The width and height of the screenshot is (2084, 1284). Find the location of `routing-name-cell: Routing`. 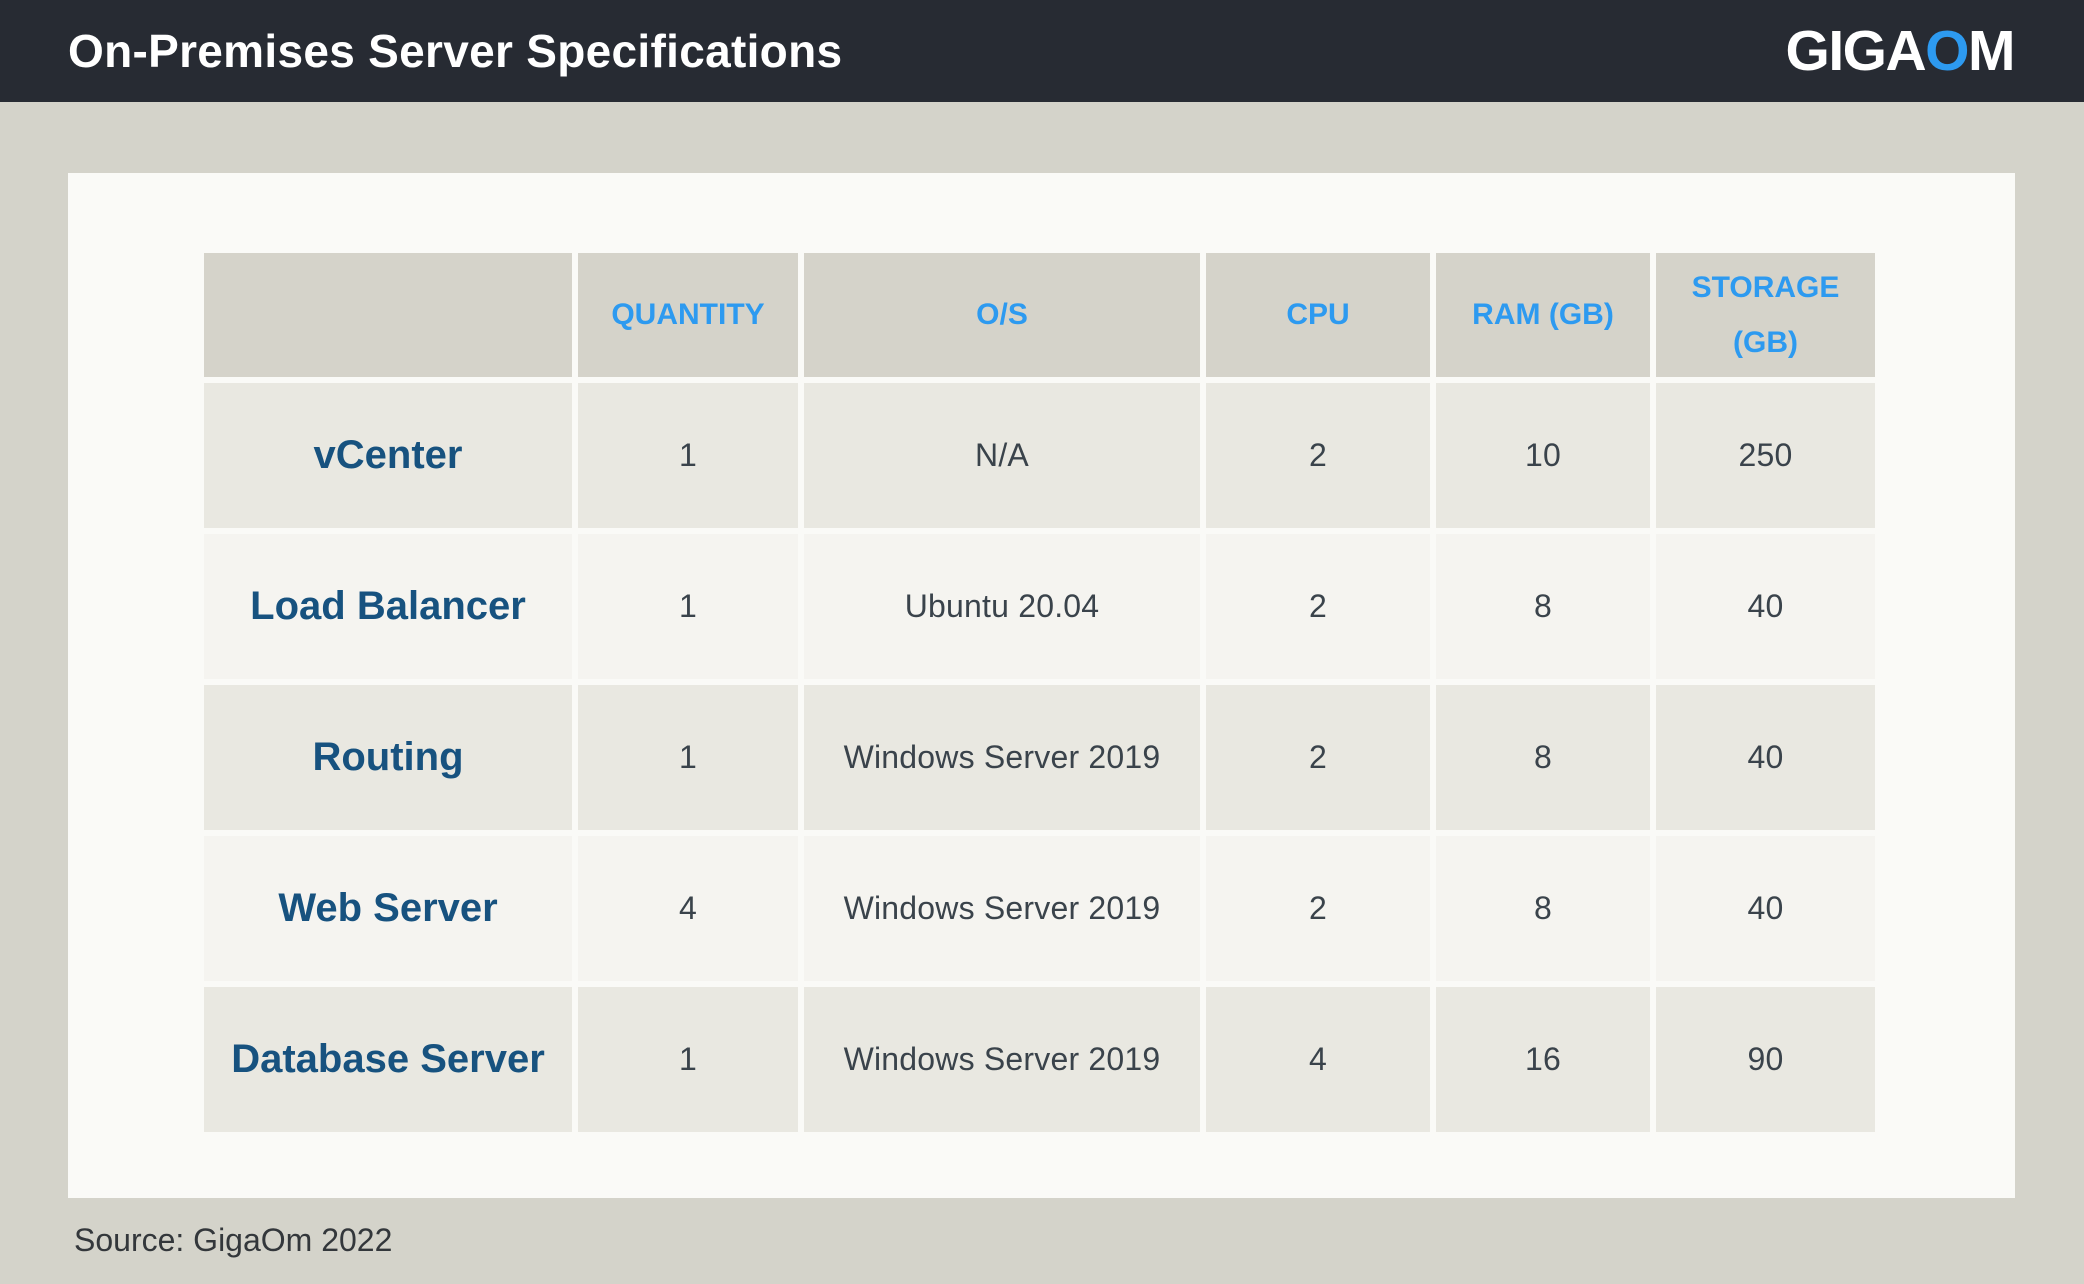

routing-name-cell: Routing is located at coordinates (388, 757).